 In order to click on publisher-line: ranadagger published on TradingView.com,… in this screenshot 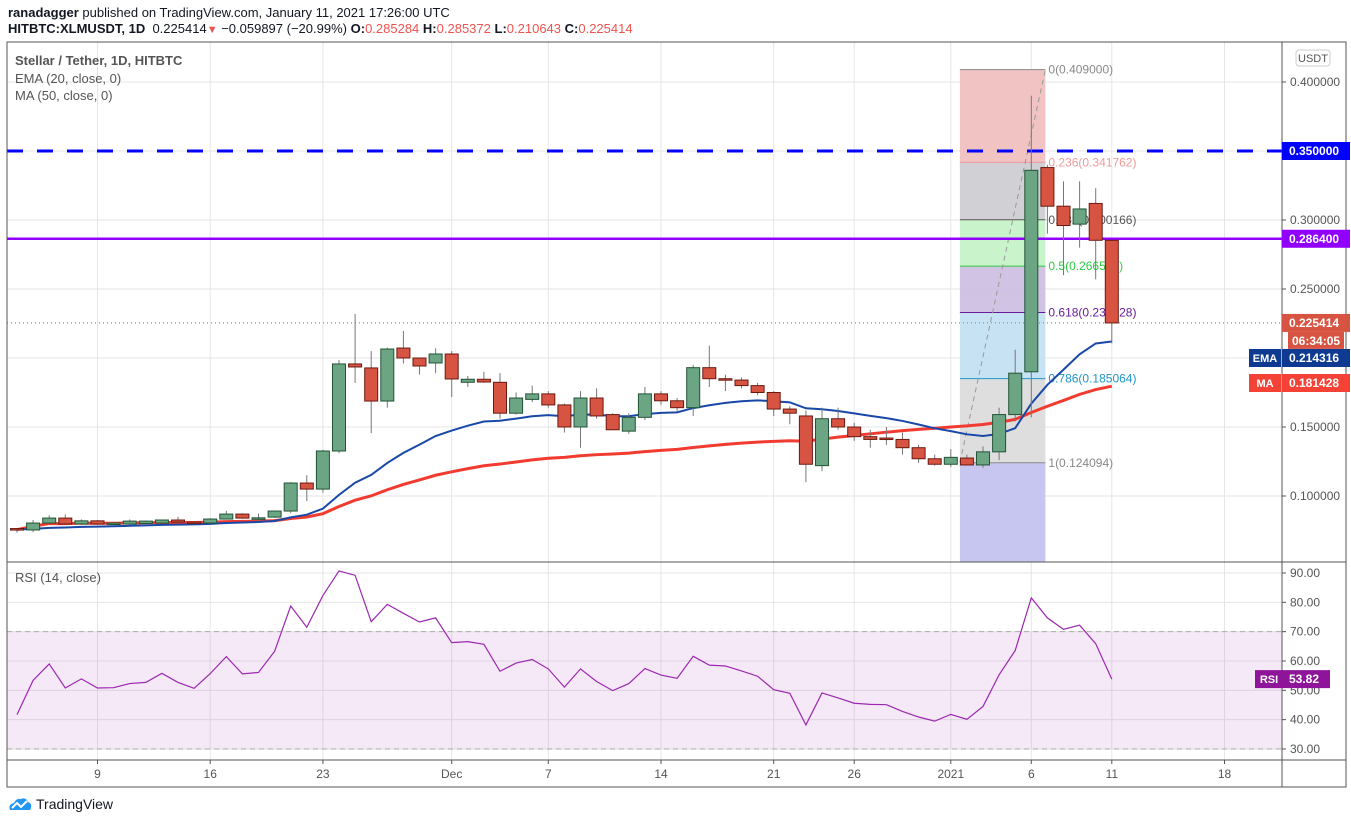, I will do `click(229, 12)`.